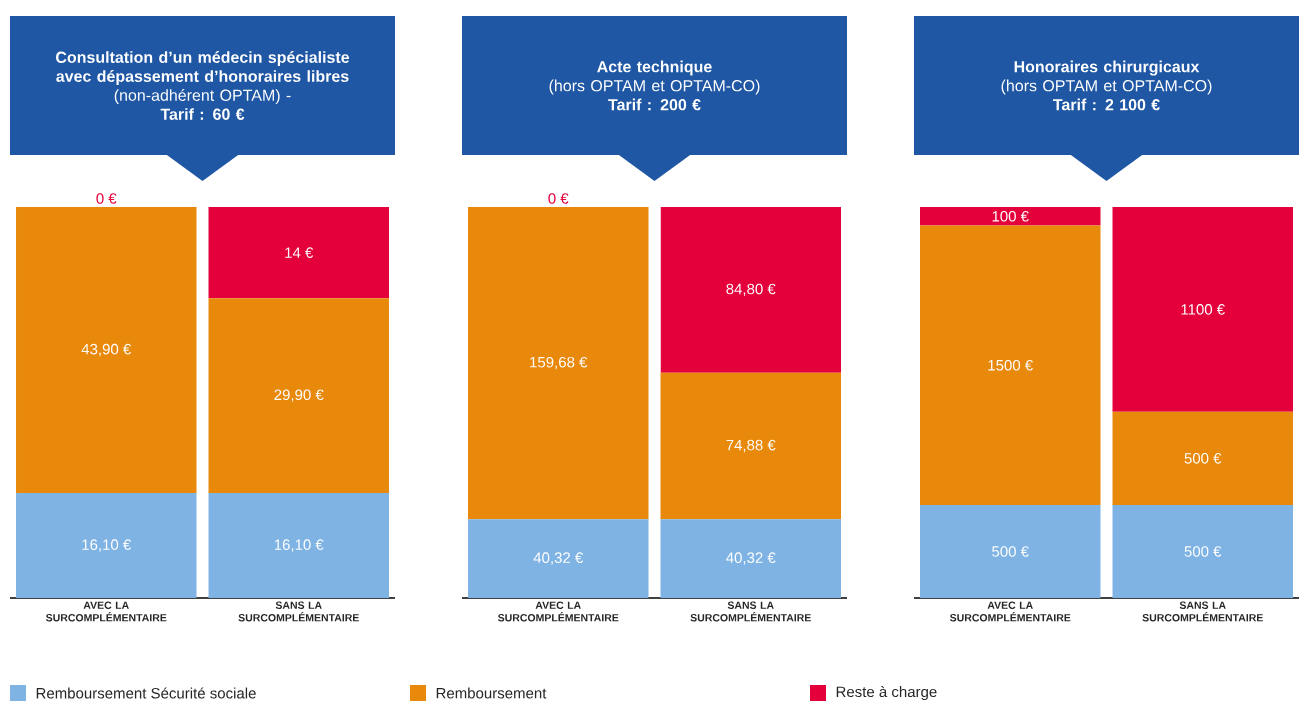  I want to click on data-label: 29,90 €, so click(299, 395).